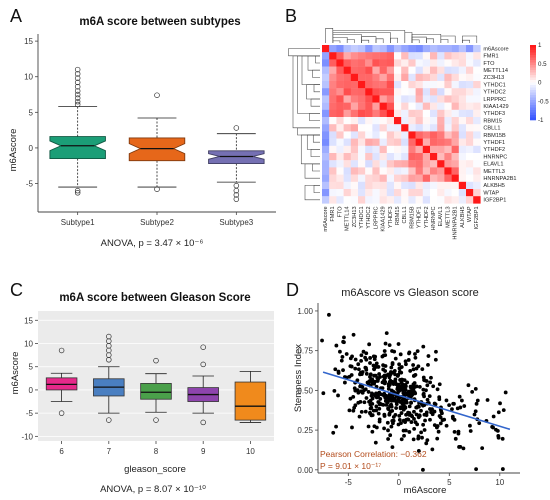 Image resolution: width=550 pixels, height=500 pixels. What do you see at coordinates (494, 150) in the screenshot?
I see `row-label-YTHDF2: YTHDF2` at bounding box center [494, 150].